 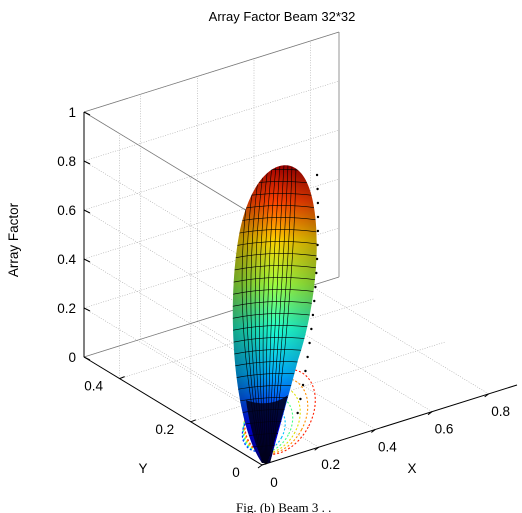 What do you see at coordinates (66, 259) in the screenshot?
I see `z-tick-label: 0.4` at bounding box center [66, 259].